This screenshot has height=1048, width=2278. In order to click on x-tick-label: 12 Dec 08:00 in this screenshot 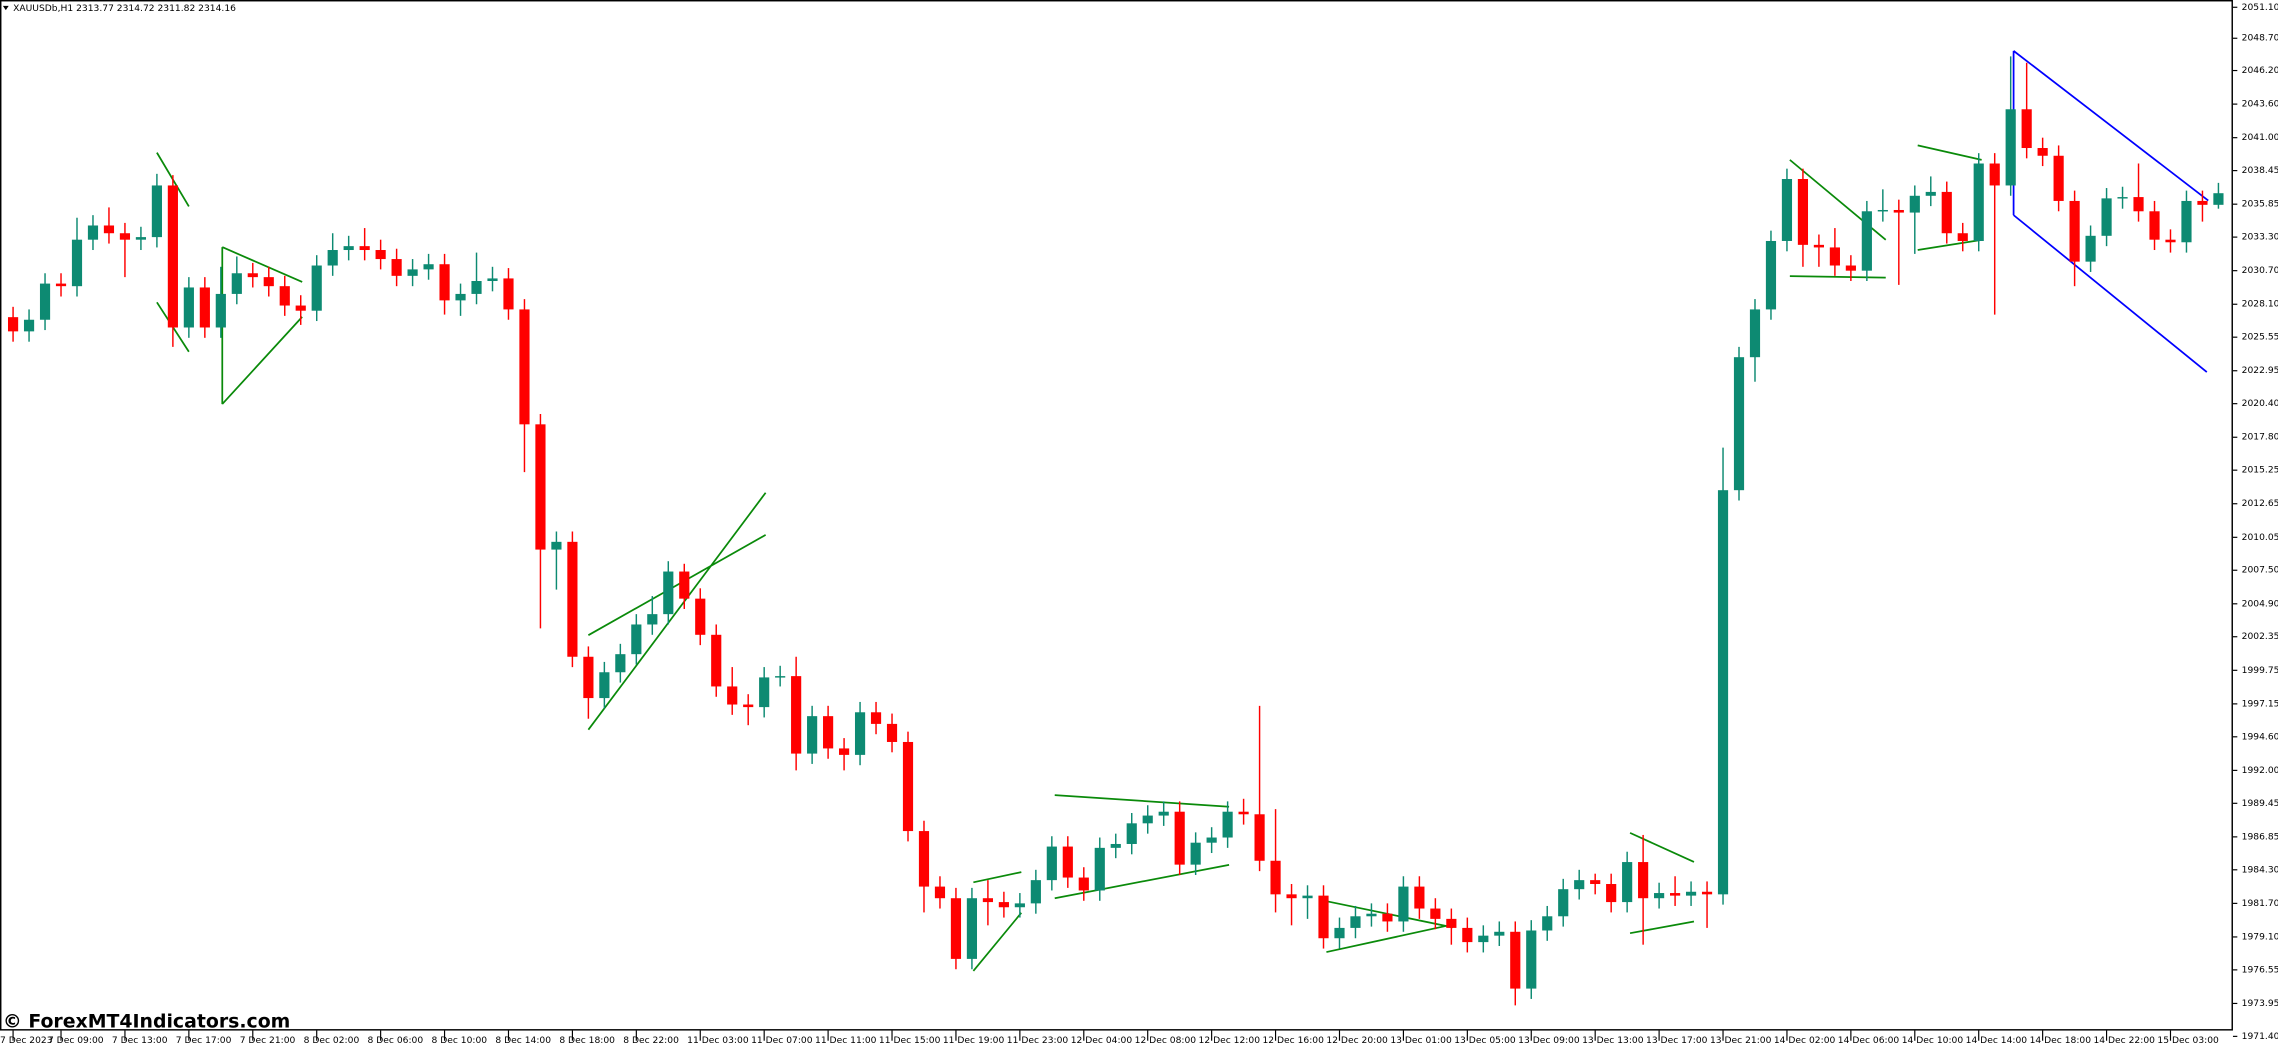, I will do `click(1166, 1041)`.